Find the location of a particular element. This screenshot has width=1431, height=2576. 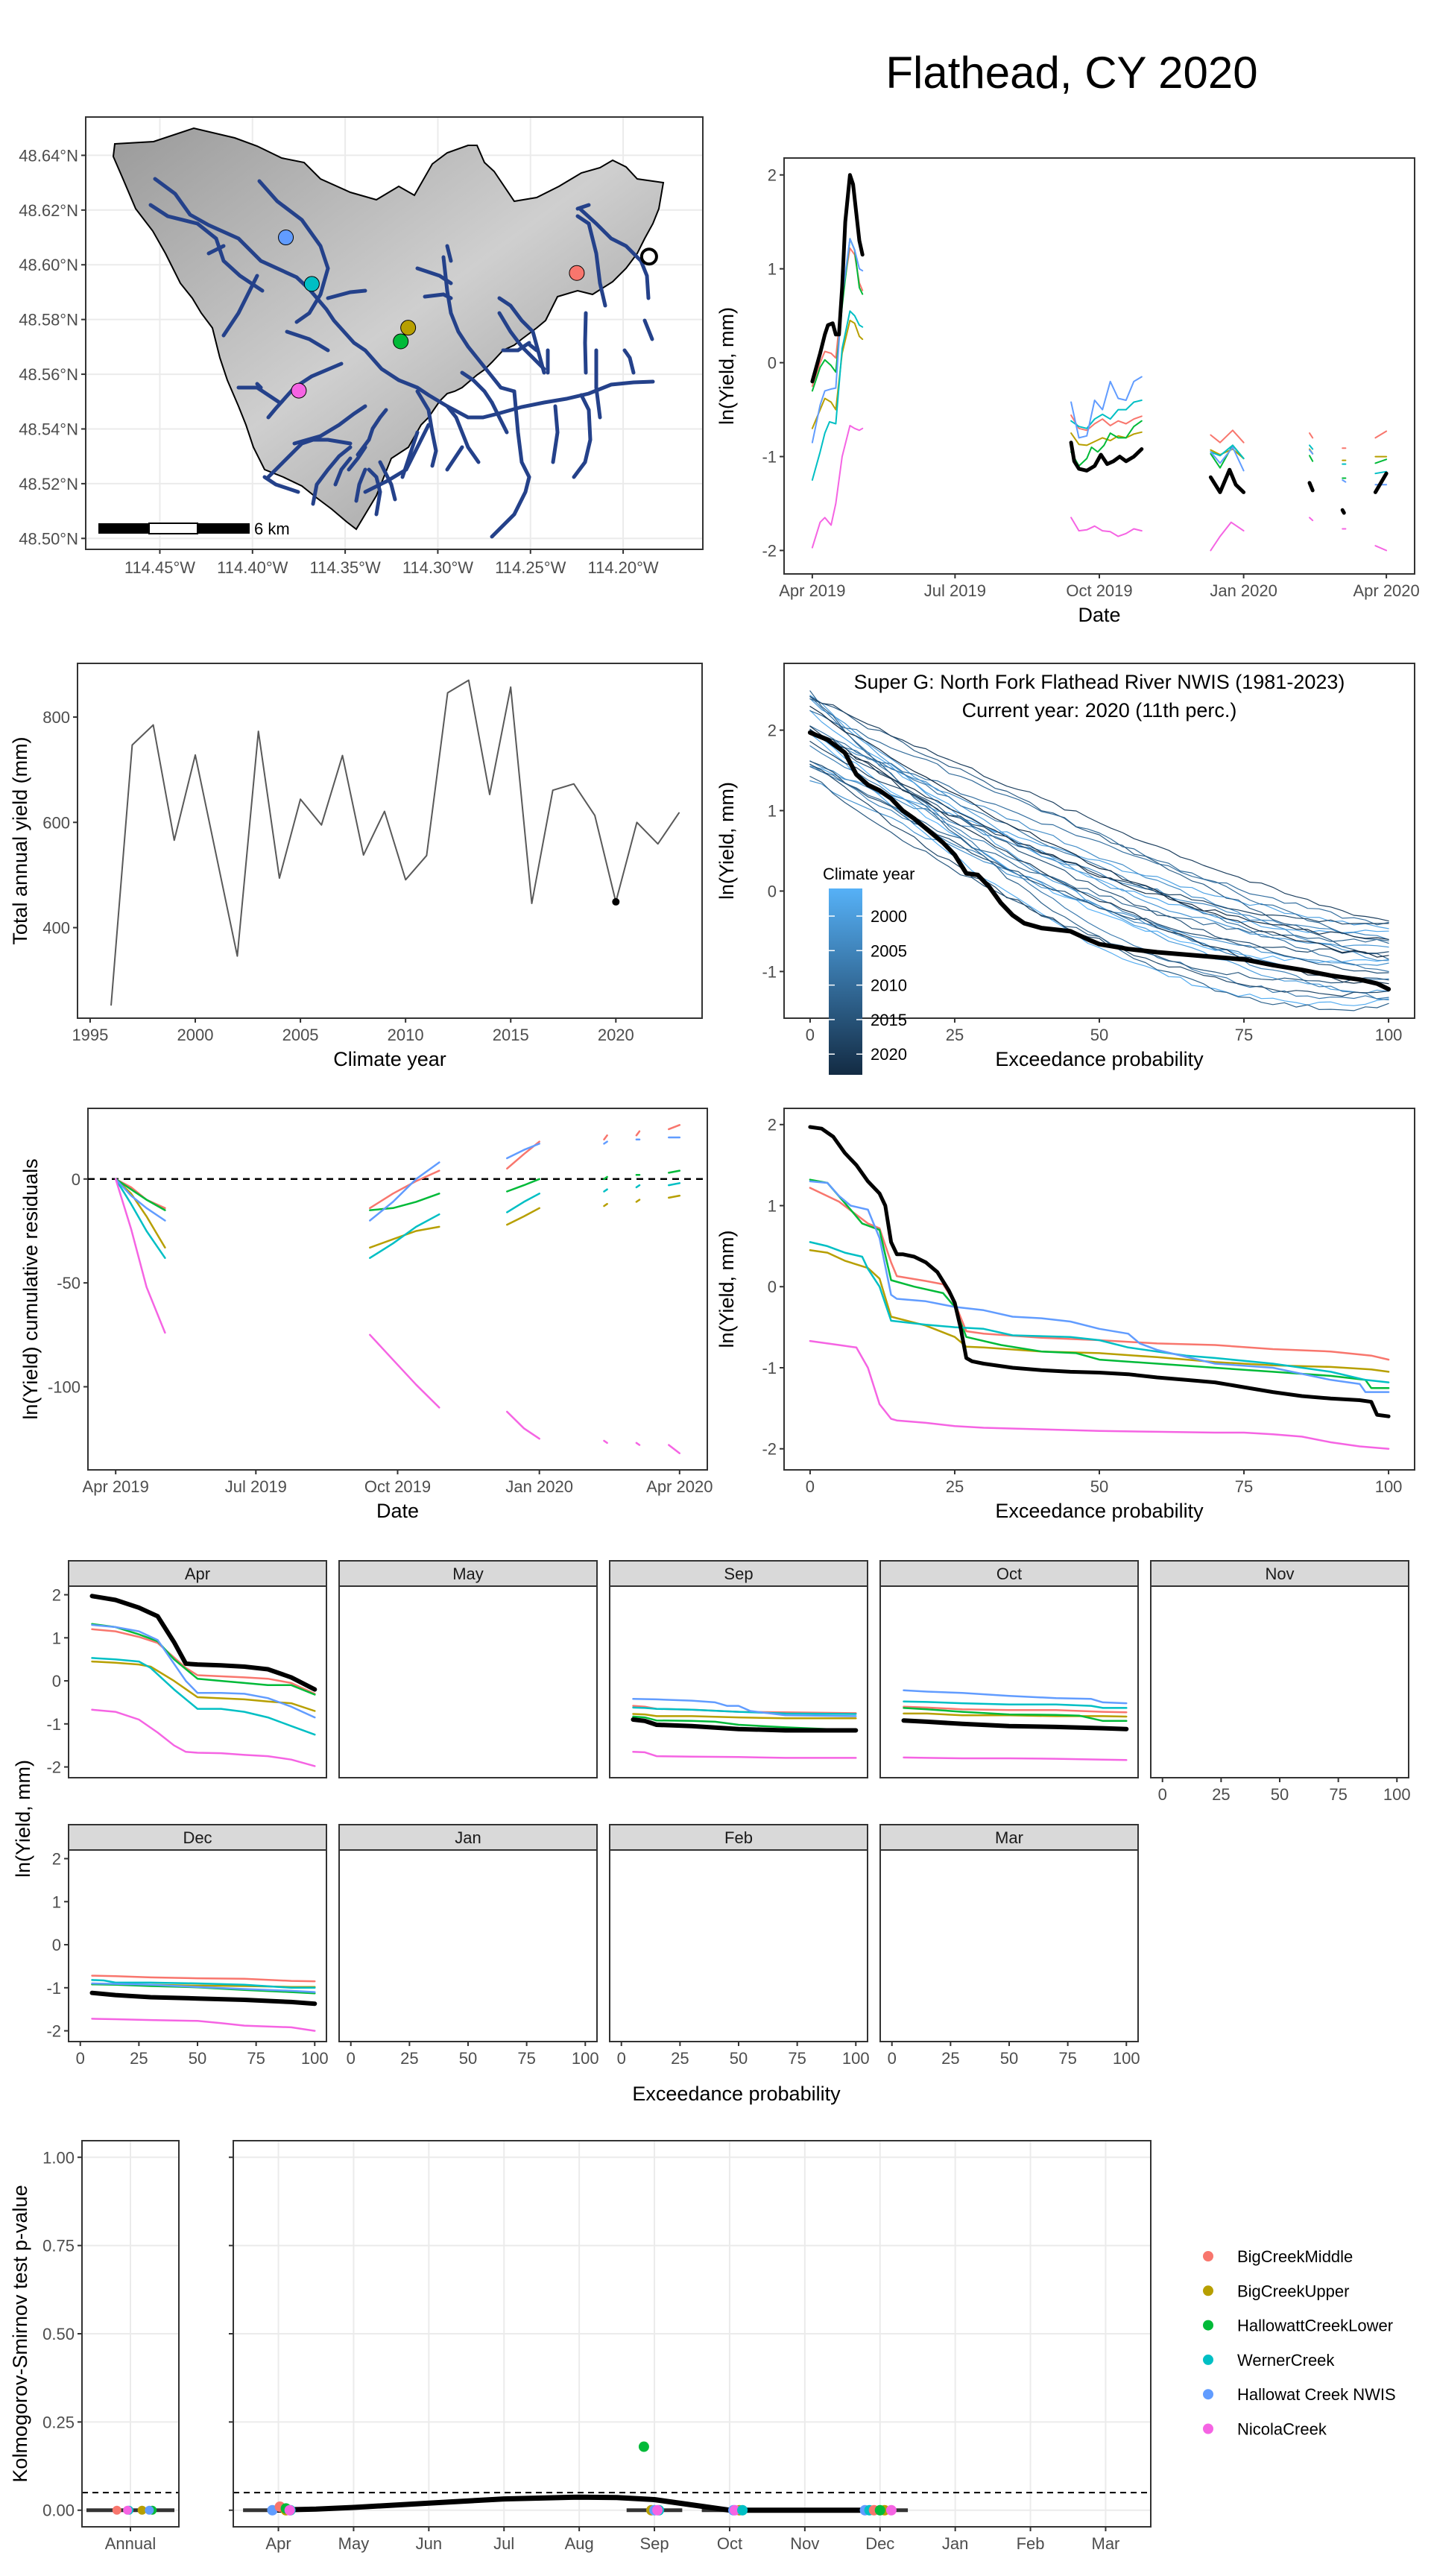

legend-label: WernerCreek is located at coordinates (1286, 2360).